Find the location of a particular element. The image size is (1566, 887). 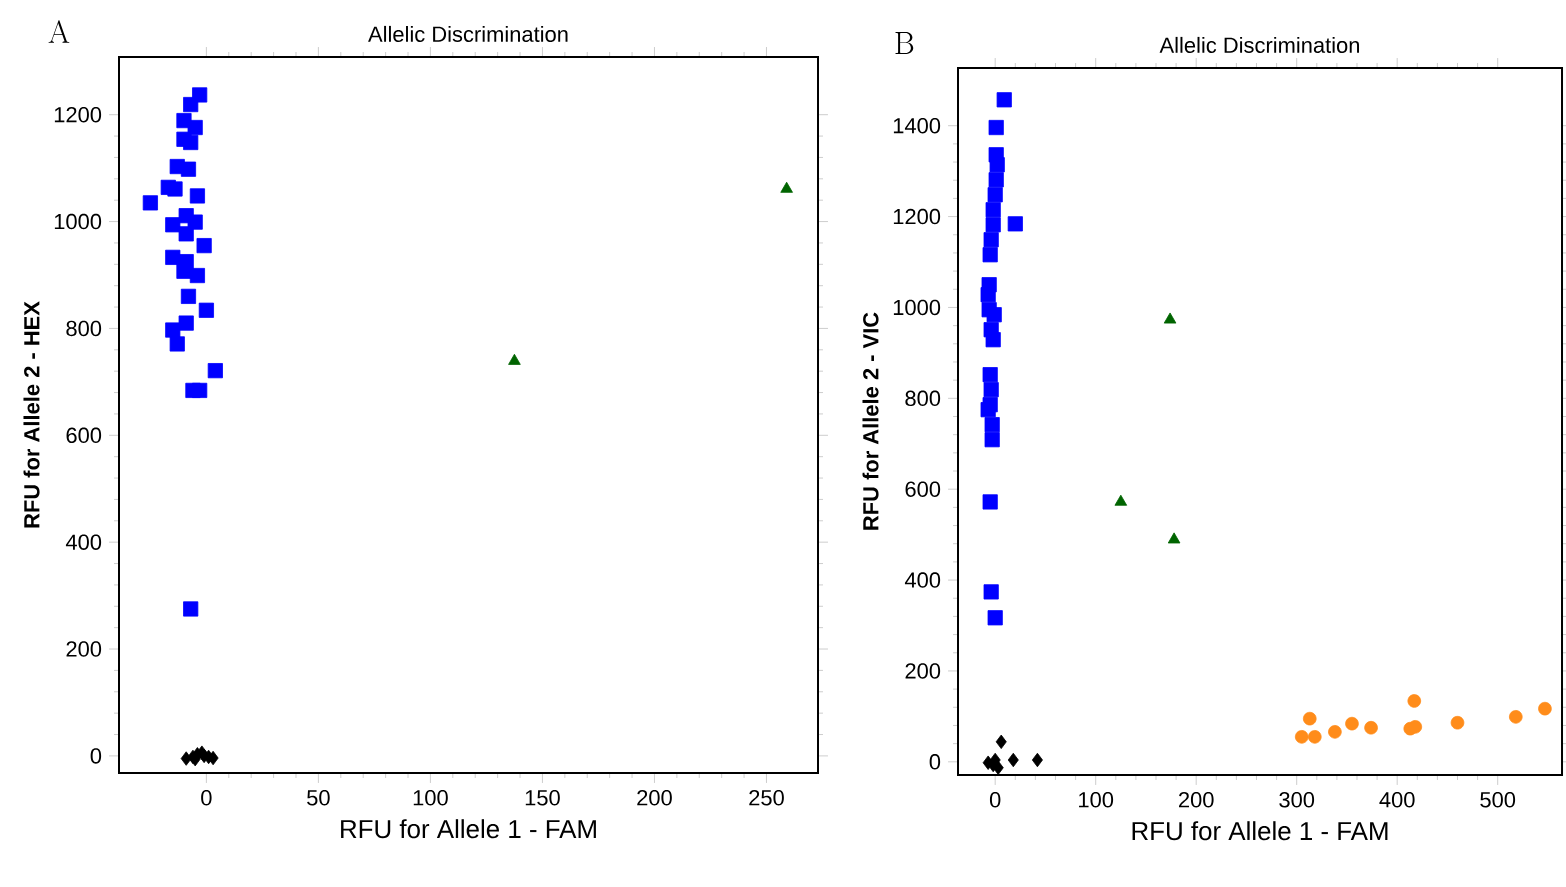

y-tick-label: 1400 is located at coordinates (917, 125).